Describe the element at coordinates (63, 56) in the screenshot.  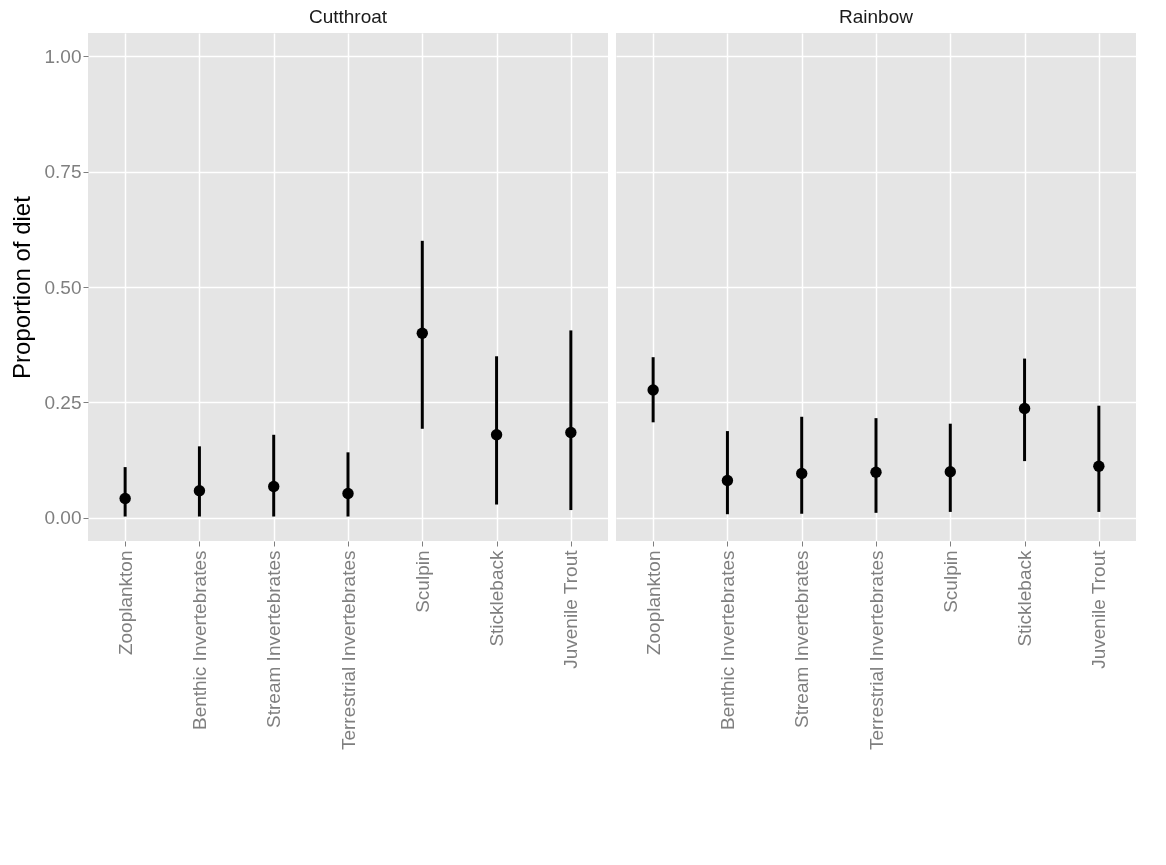
I see `y-tick-label: 1.00` at that location.